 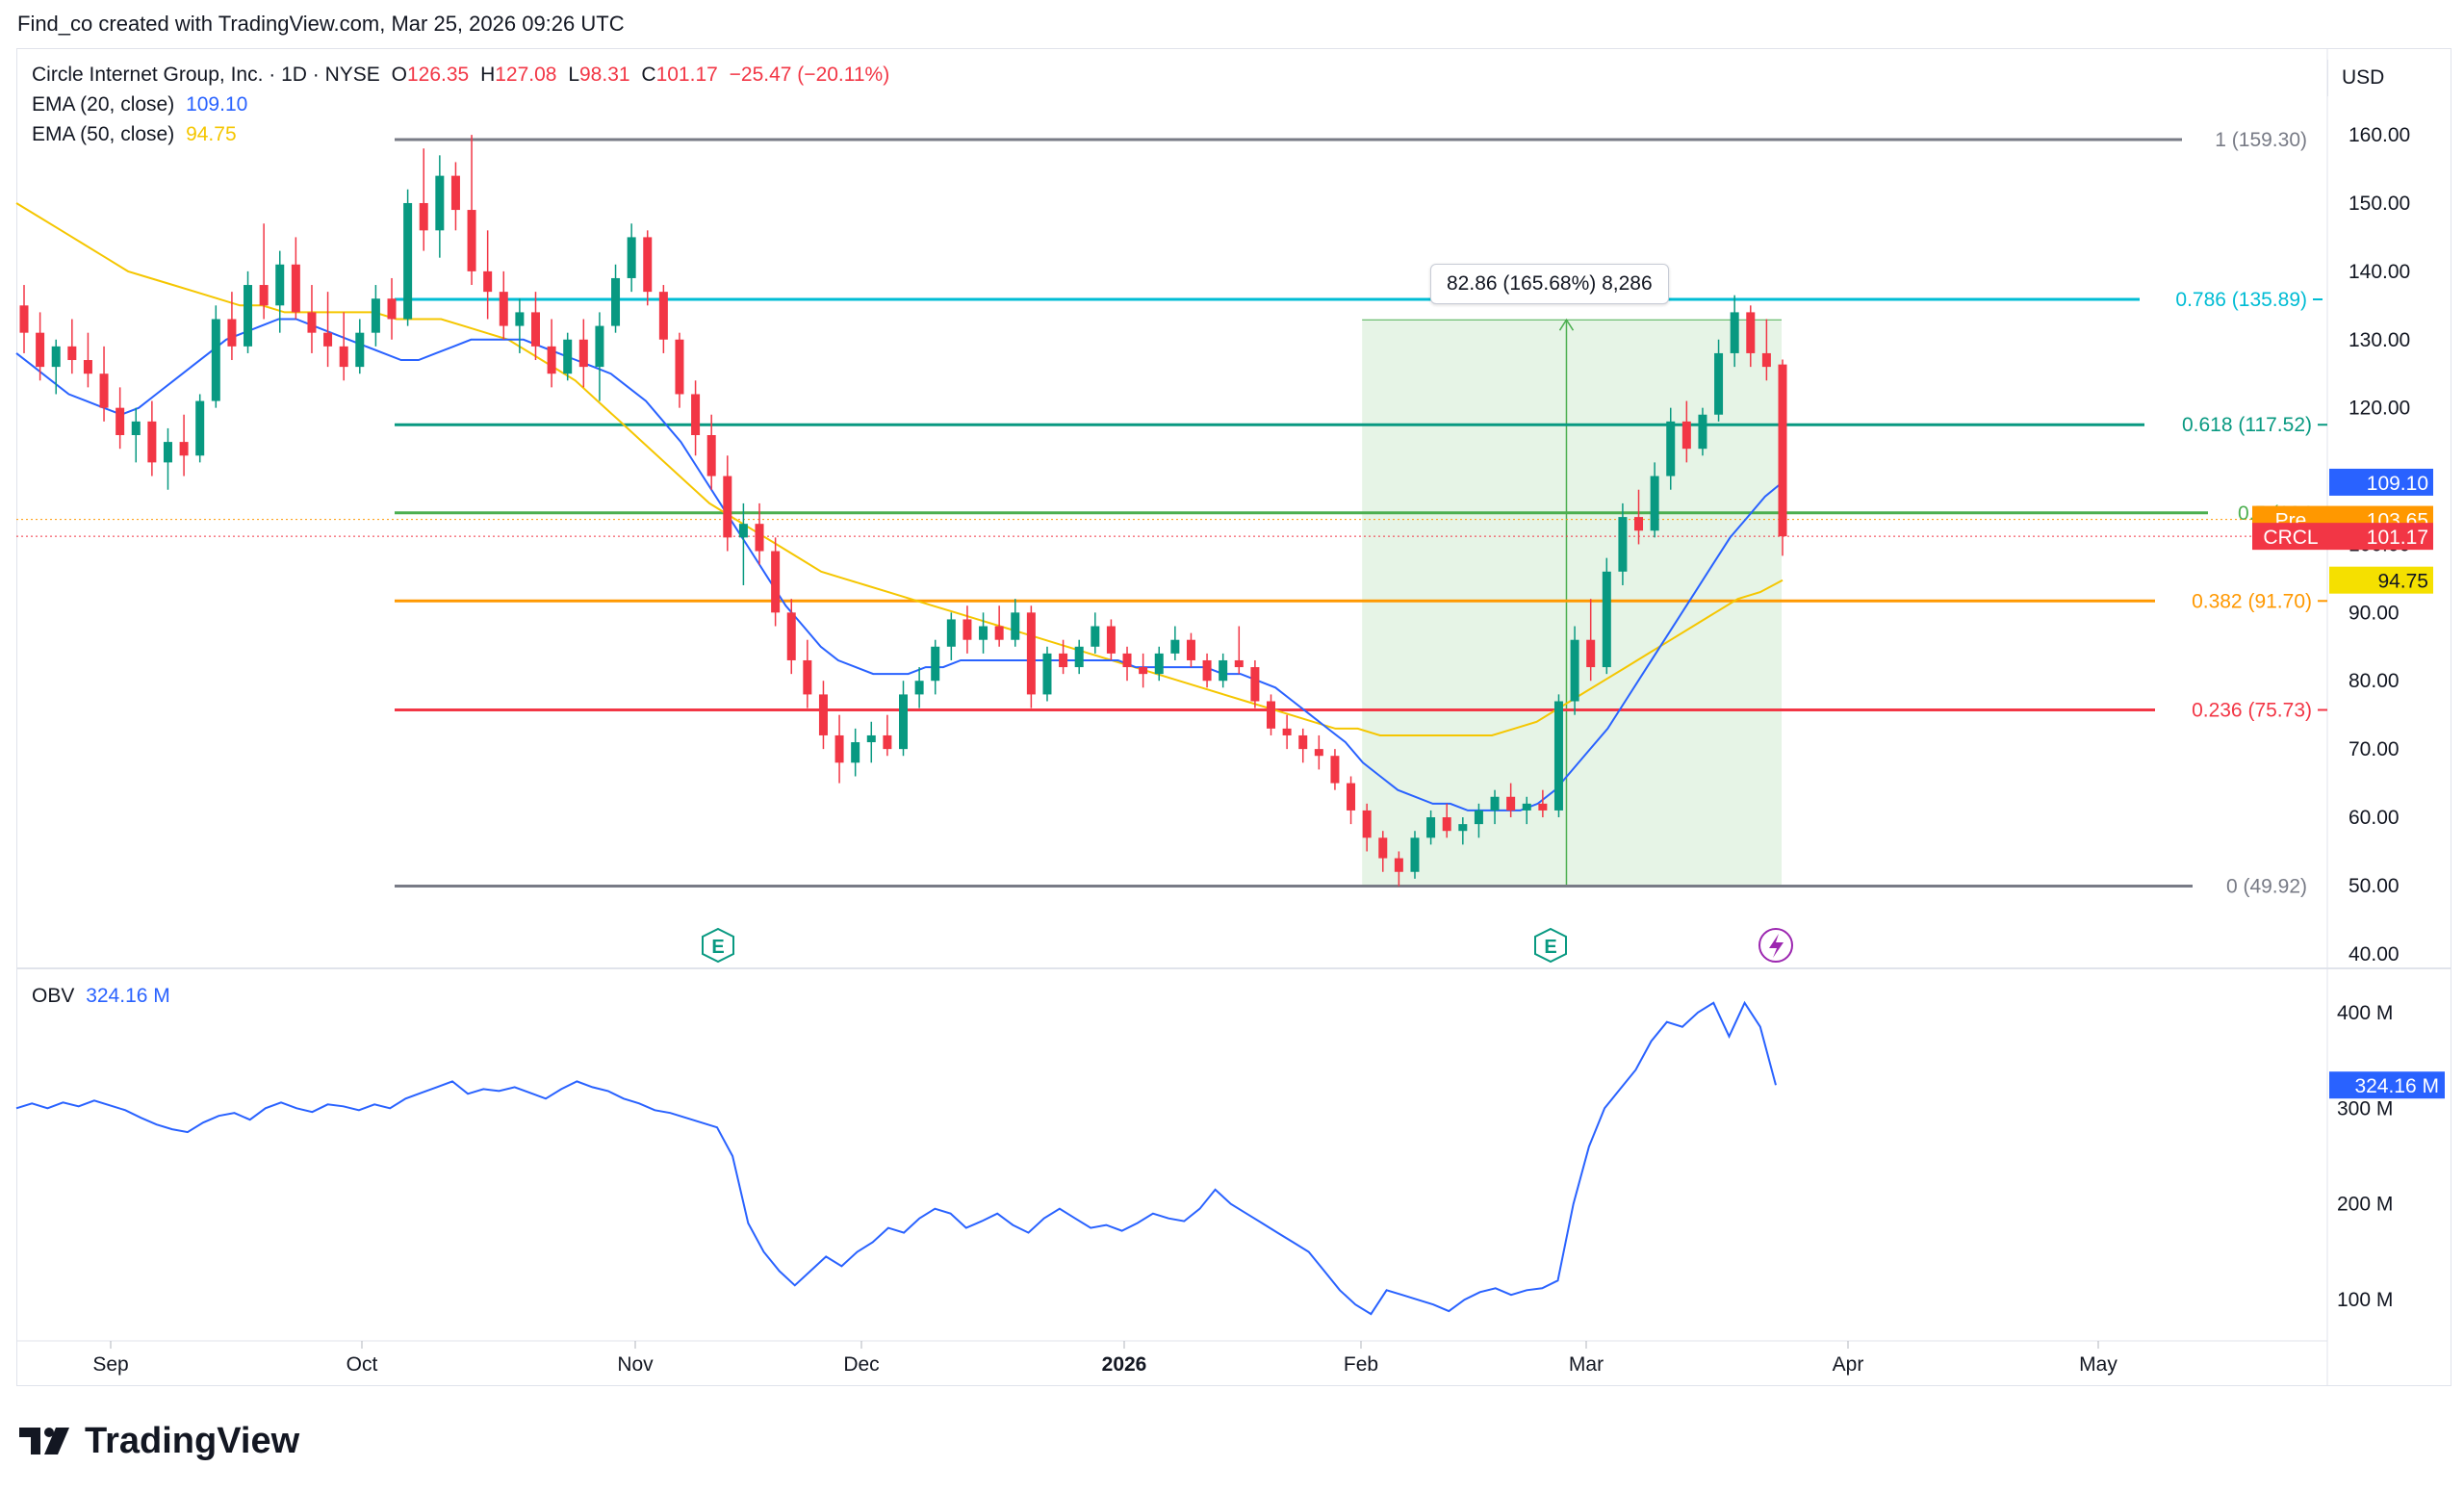 I want to click on crcl-price-tag: 101.17, so click(x=2397, y=538).